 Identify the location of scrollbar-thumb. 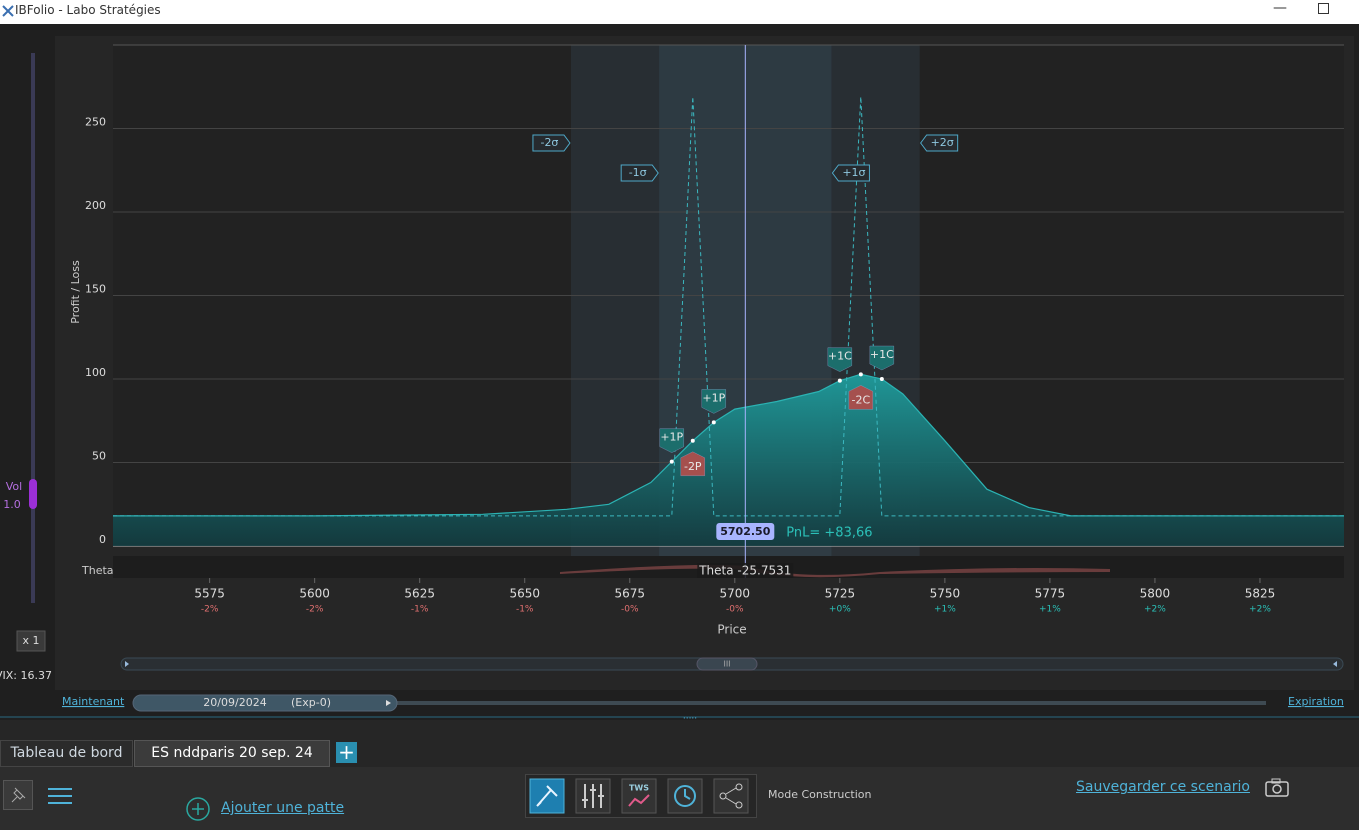
(727, 664).